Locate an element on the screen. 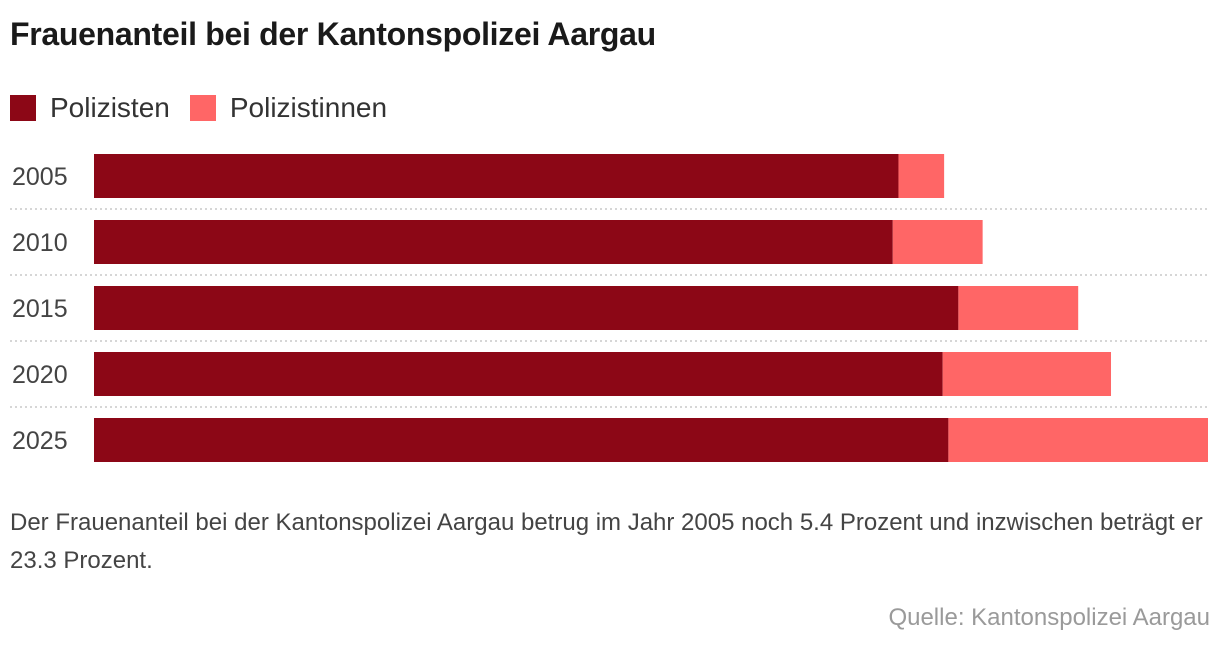  legend-swatch-polizisten is located at coordinates (23, 108).